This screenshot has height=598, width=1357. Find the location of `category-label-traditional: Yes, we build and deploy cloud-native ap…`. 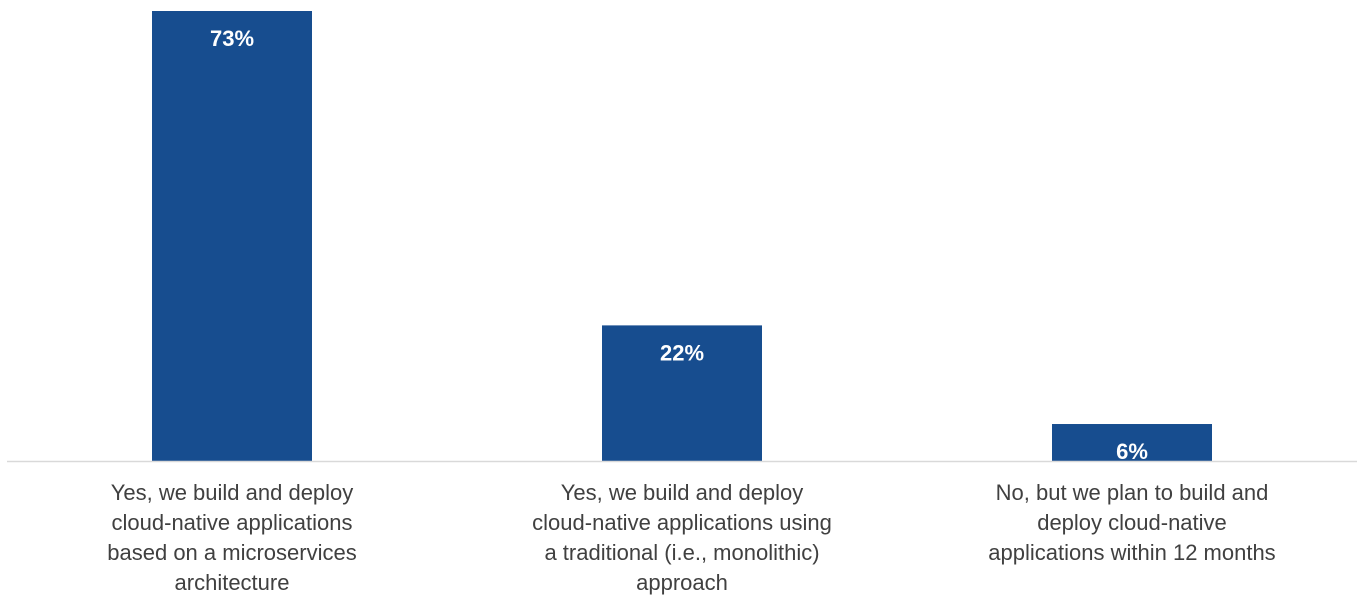

category-label-traditional: Yes, we build and deploy cloud-native ap… is located at coordinates (682, 537).